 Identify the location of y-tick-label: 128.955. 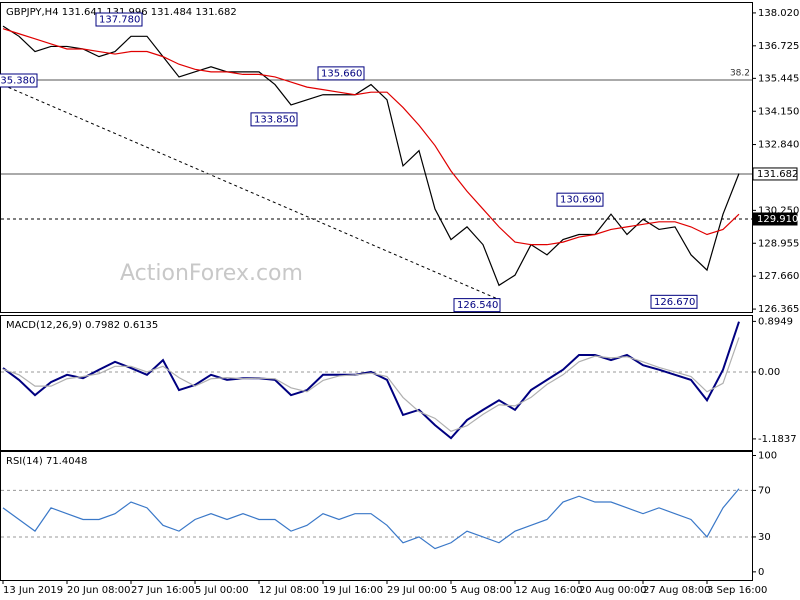
(778, 243).